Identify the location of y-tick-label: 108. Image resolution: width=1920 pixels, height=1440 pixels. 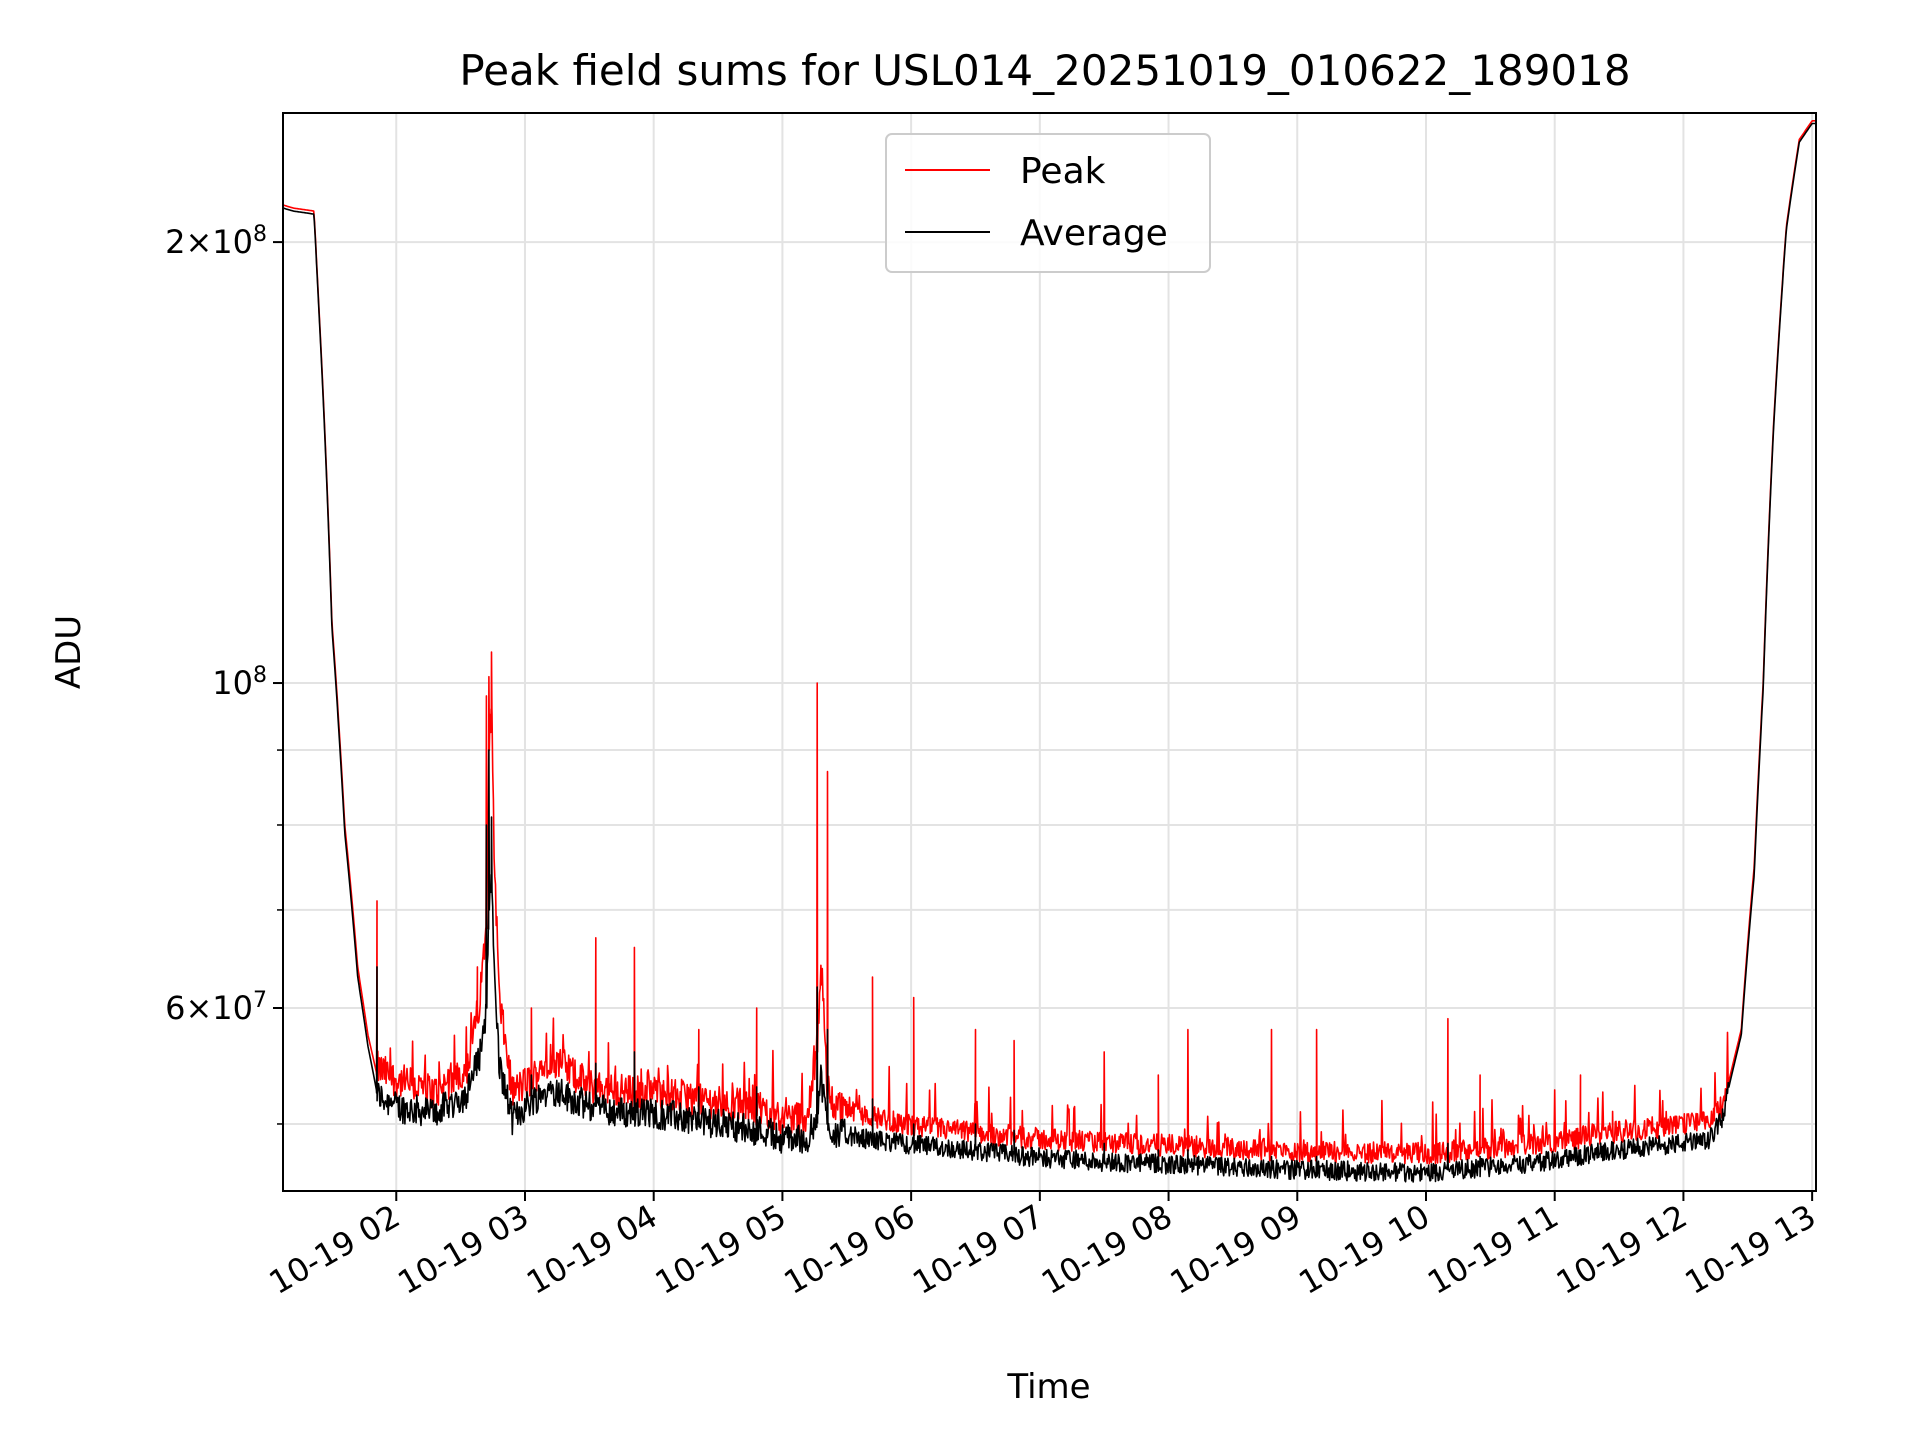
(239, 683).